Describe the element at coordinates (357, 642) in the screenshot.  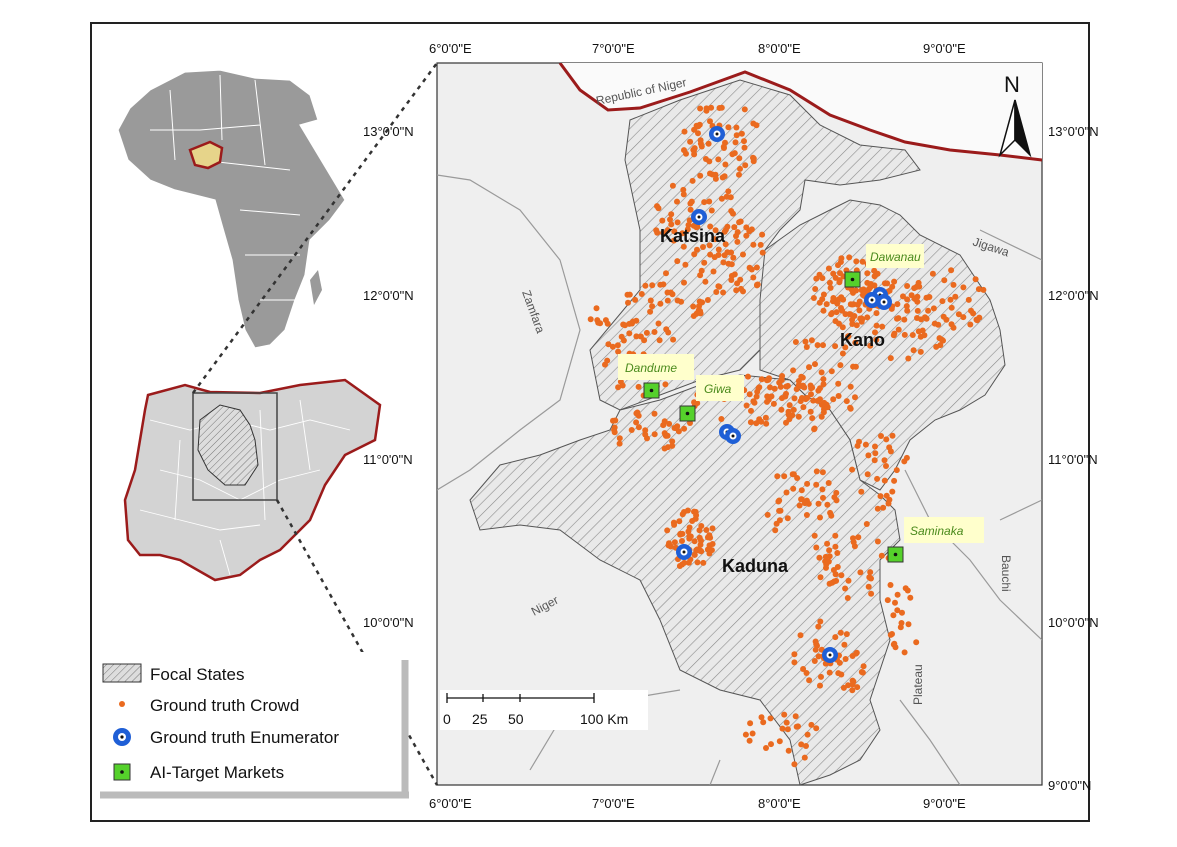
I see `inset-connector-bottom` at that location.